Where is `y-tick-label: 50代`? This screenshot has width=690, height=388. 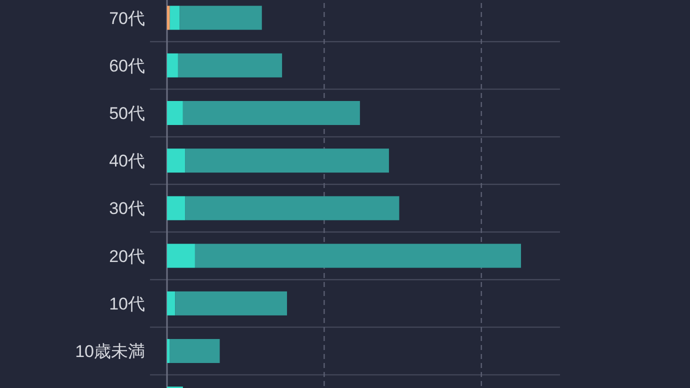 y-tick-label: 50代 is located at coordinates (127, 113).